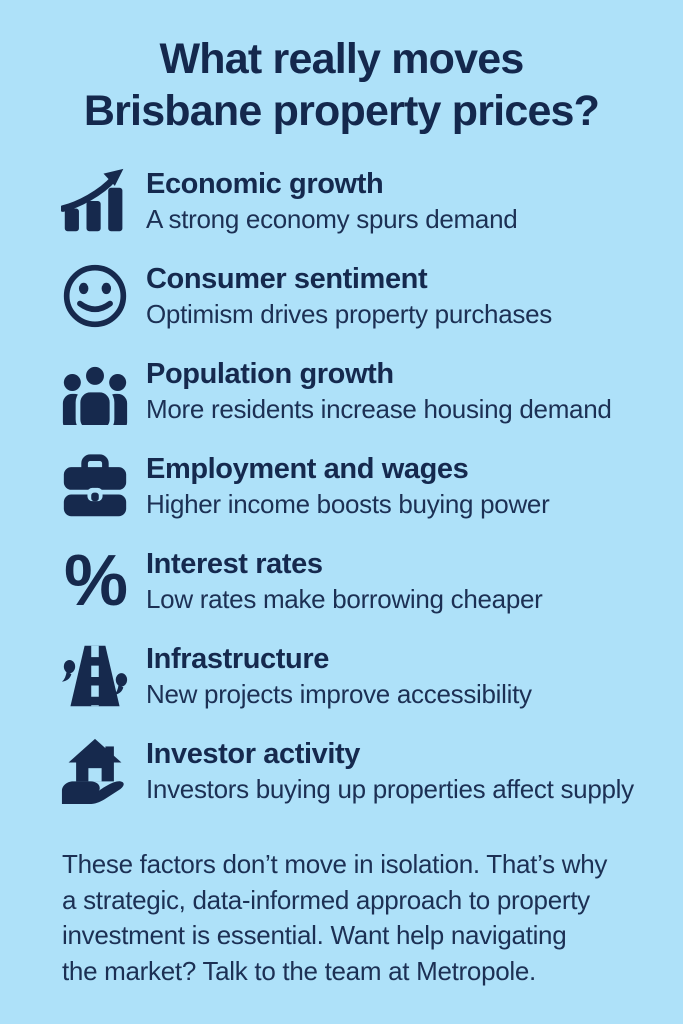 This screenshot has height=1024, width=683. I want to click on factor-title: Employment and wages, so click(307, 468).